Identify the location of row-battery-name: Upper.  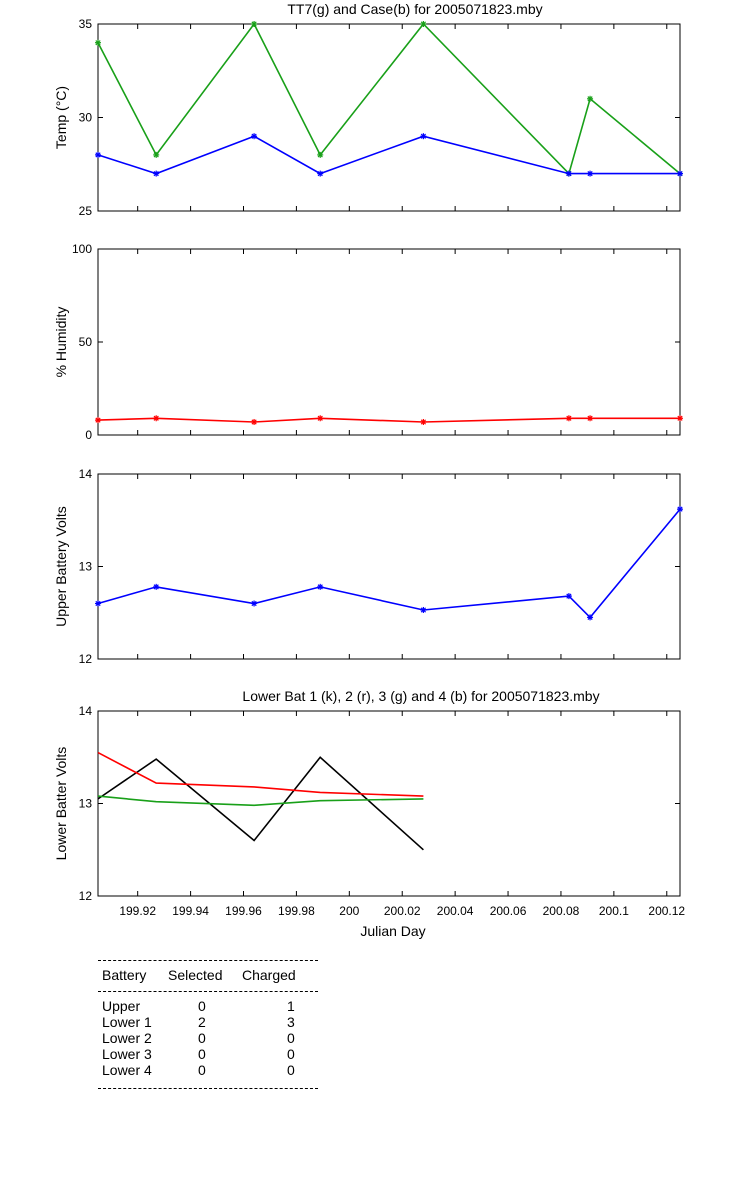
(121, 1006).